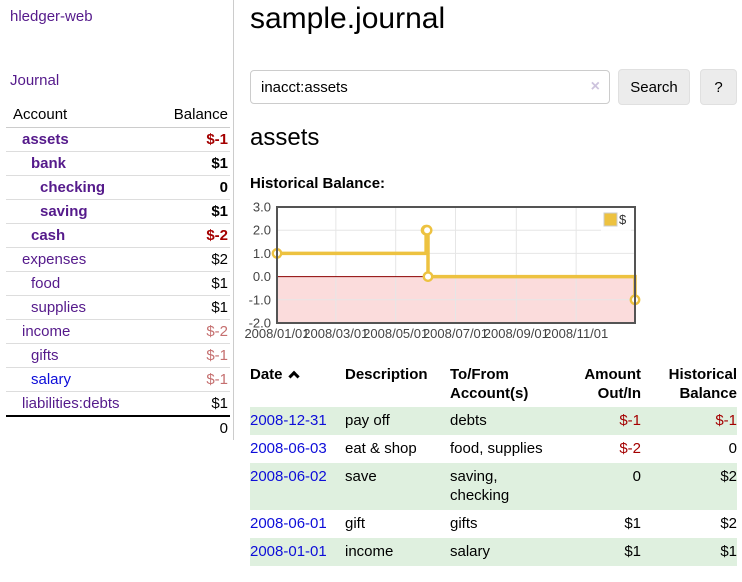 This screenshot has width=742, height=582. Describe the element at coordinates (223, 187) in the screenshot. I see `account-balance: 0` at that location.